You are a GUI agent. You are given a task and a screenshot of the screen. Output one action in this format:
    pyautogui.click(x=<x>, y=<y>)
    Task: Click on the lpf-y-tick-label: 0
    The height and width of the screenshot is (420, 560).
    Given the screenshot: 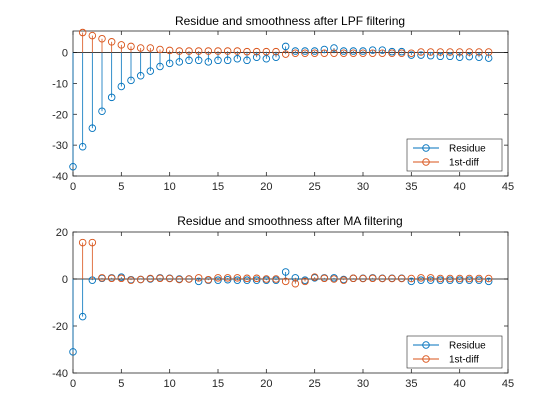 What is the action you would take?
    pyautogui.click(x=65, y=54)
    